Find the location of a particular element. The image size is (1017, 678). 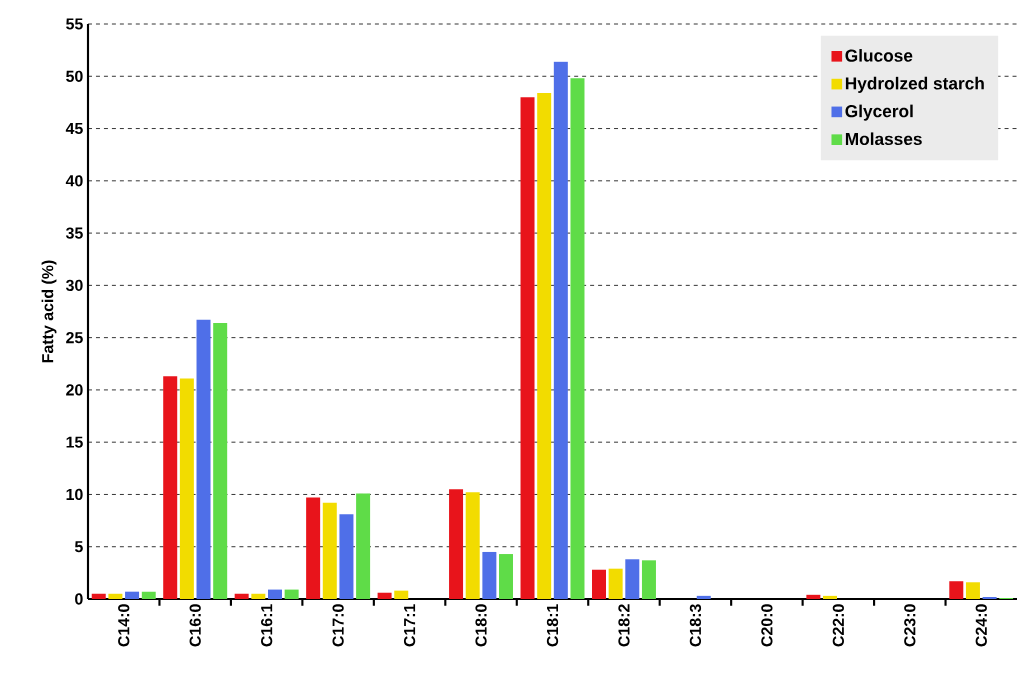

legend-label: Glucose is located at coordinates (879, 55).